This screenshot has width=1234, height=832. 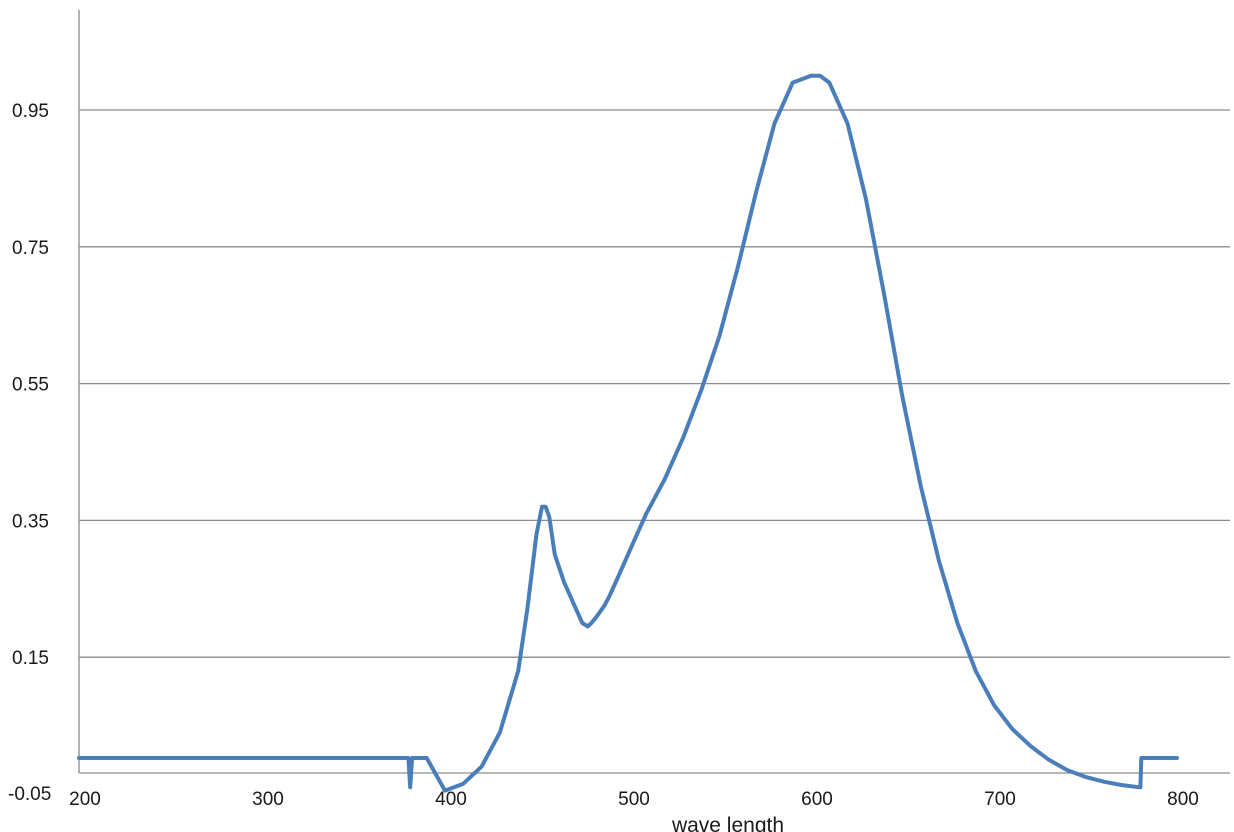 I want to click on y-tick-label: 0.75, so click(x=30, y=248).